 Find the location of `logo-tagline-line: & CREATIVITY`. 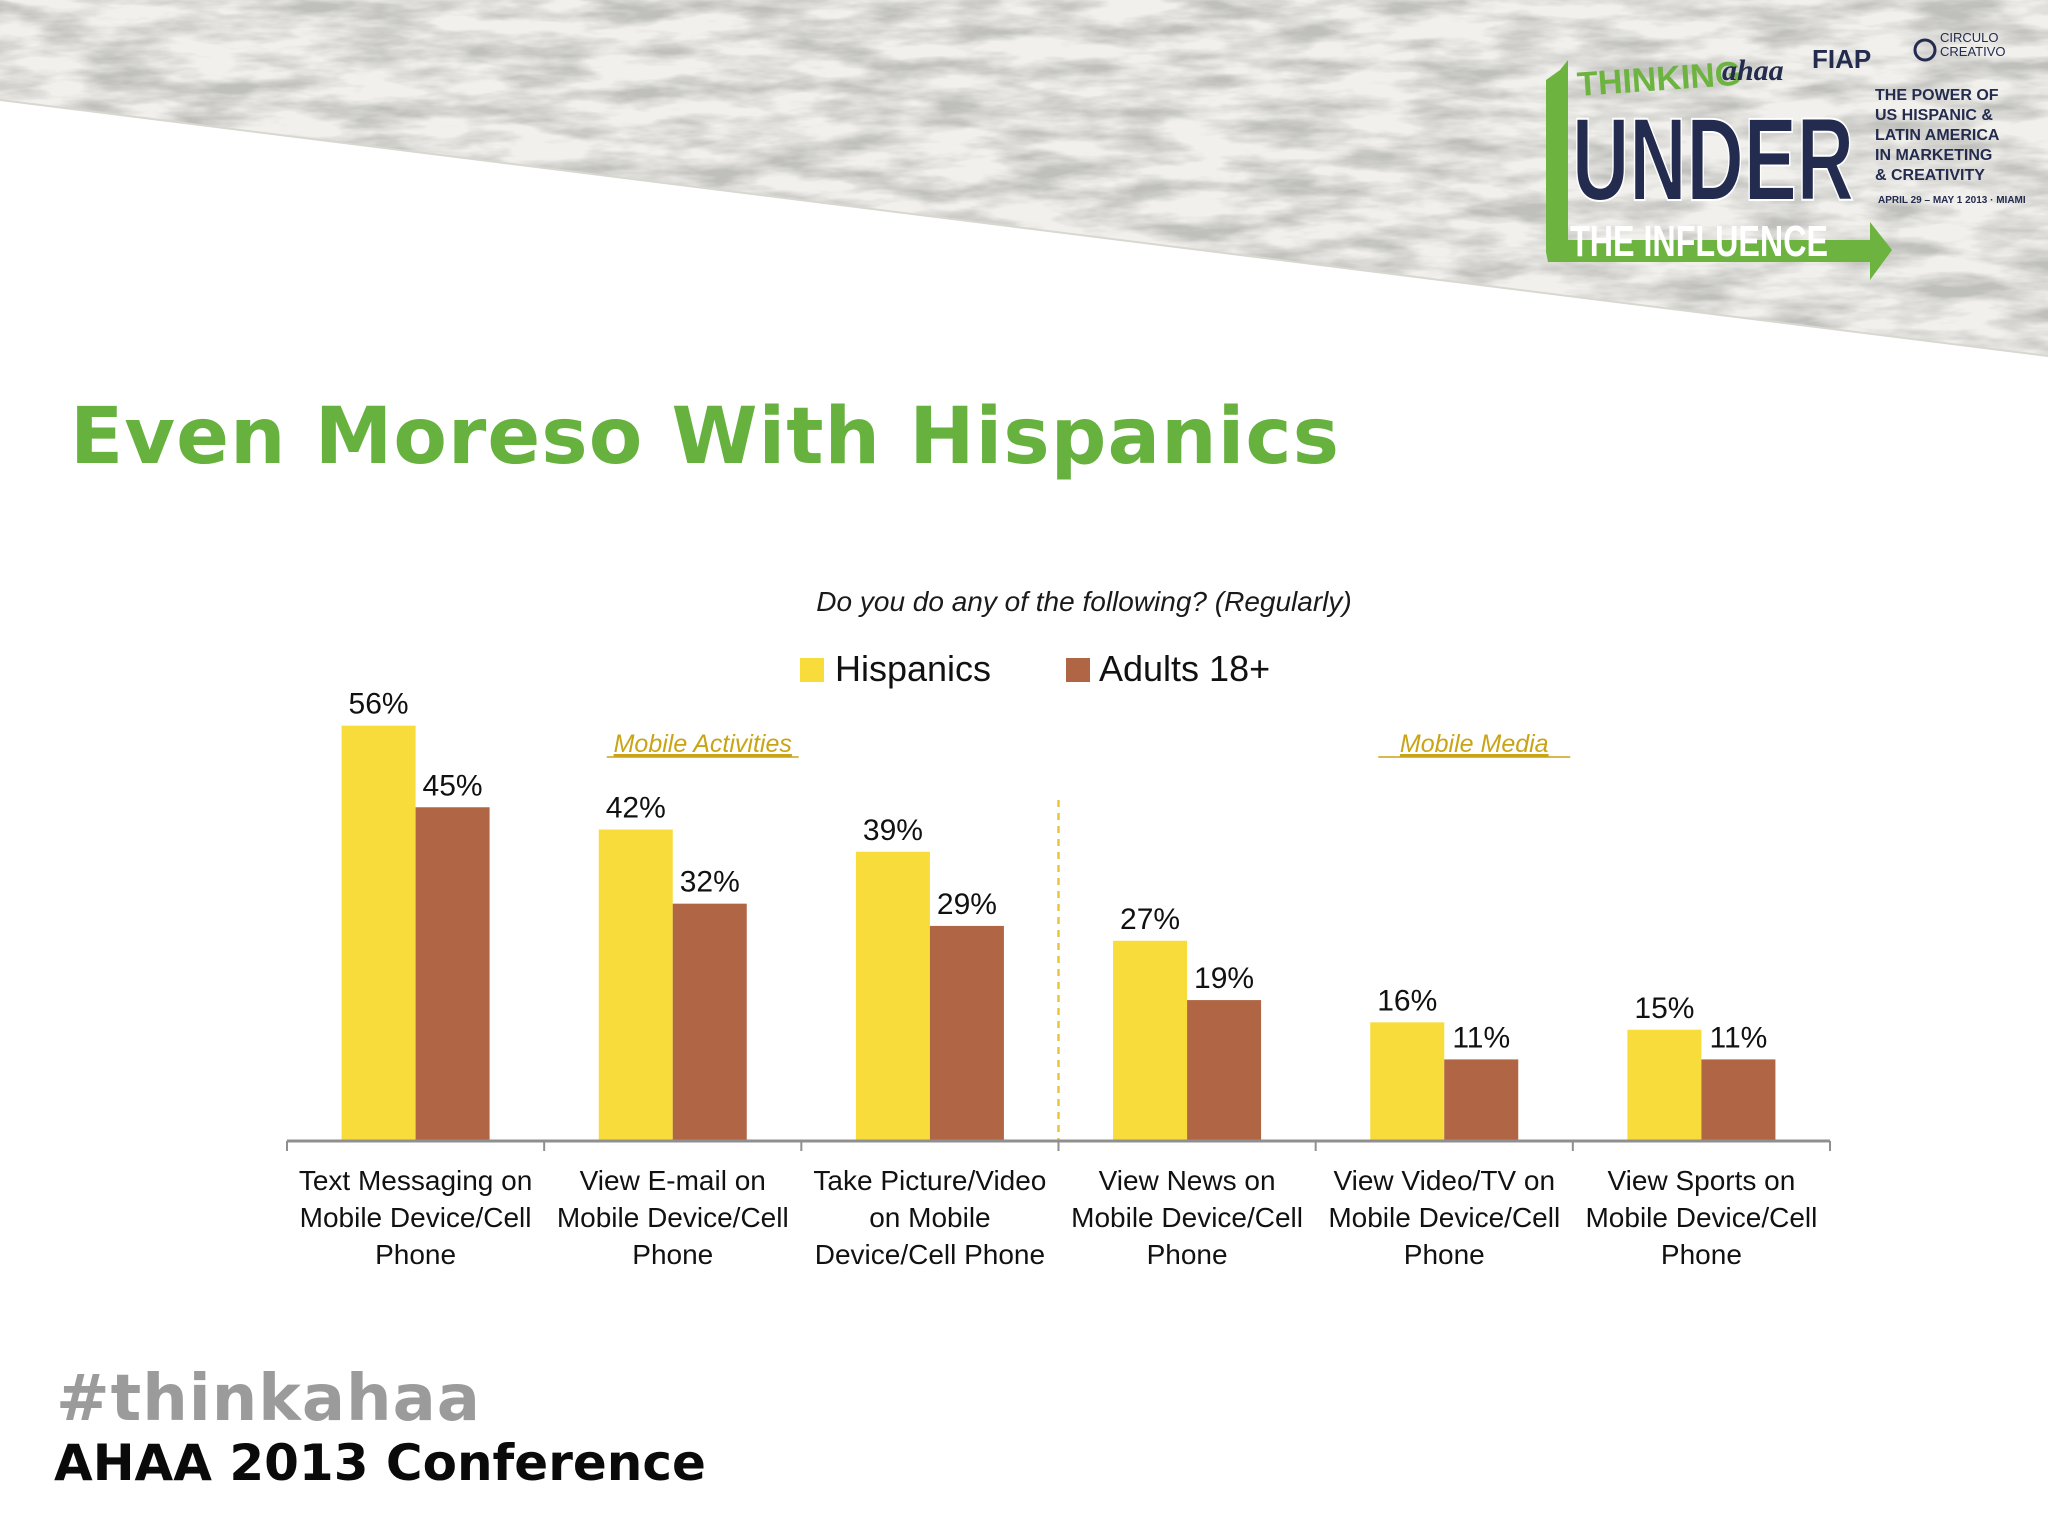

logo-tagline-line: & CREATIVITY is located at coordinates (1930, 175).